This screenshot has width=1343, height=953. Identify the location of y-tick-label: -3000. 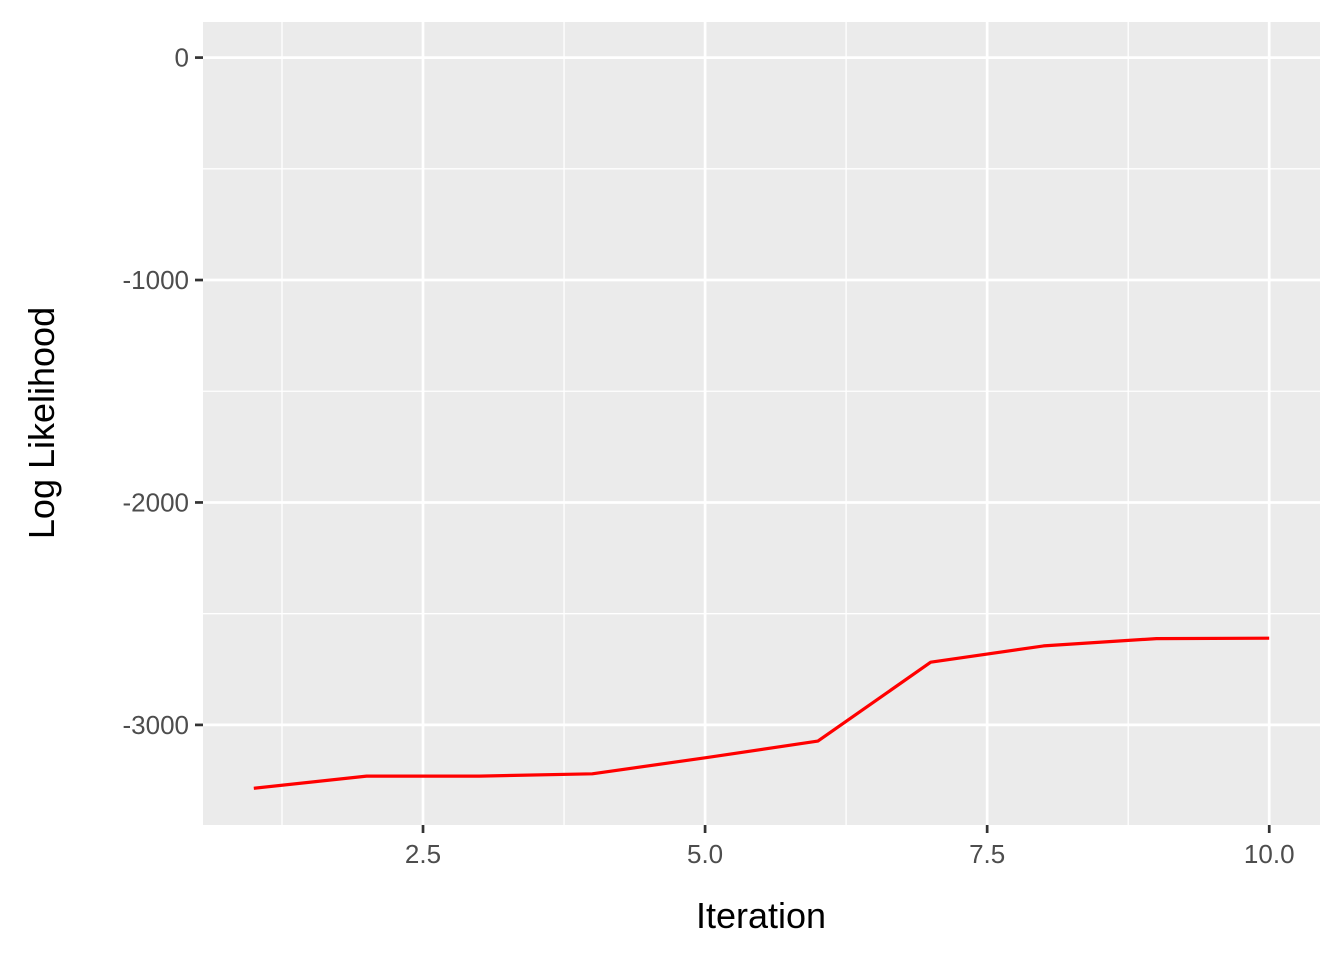
(156, 725).